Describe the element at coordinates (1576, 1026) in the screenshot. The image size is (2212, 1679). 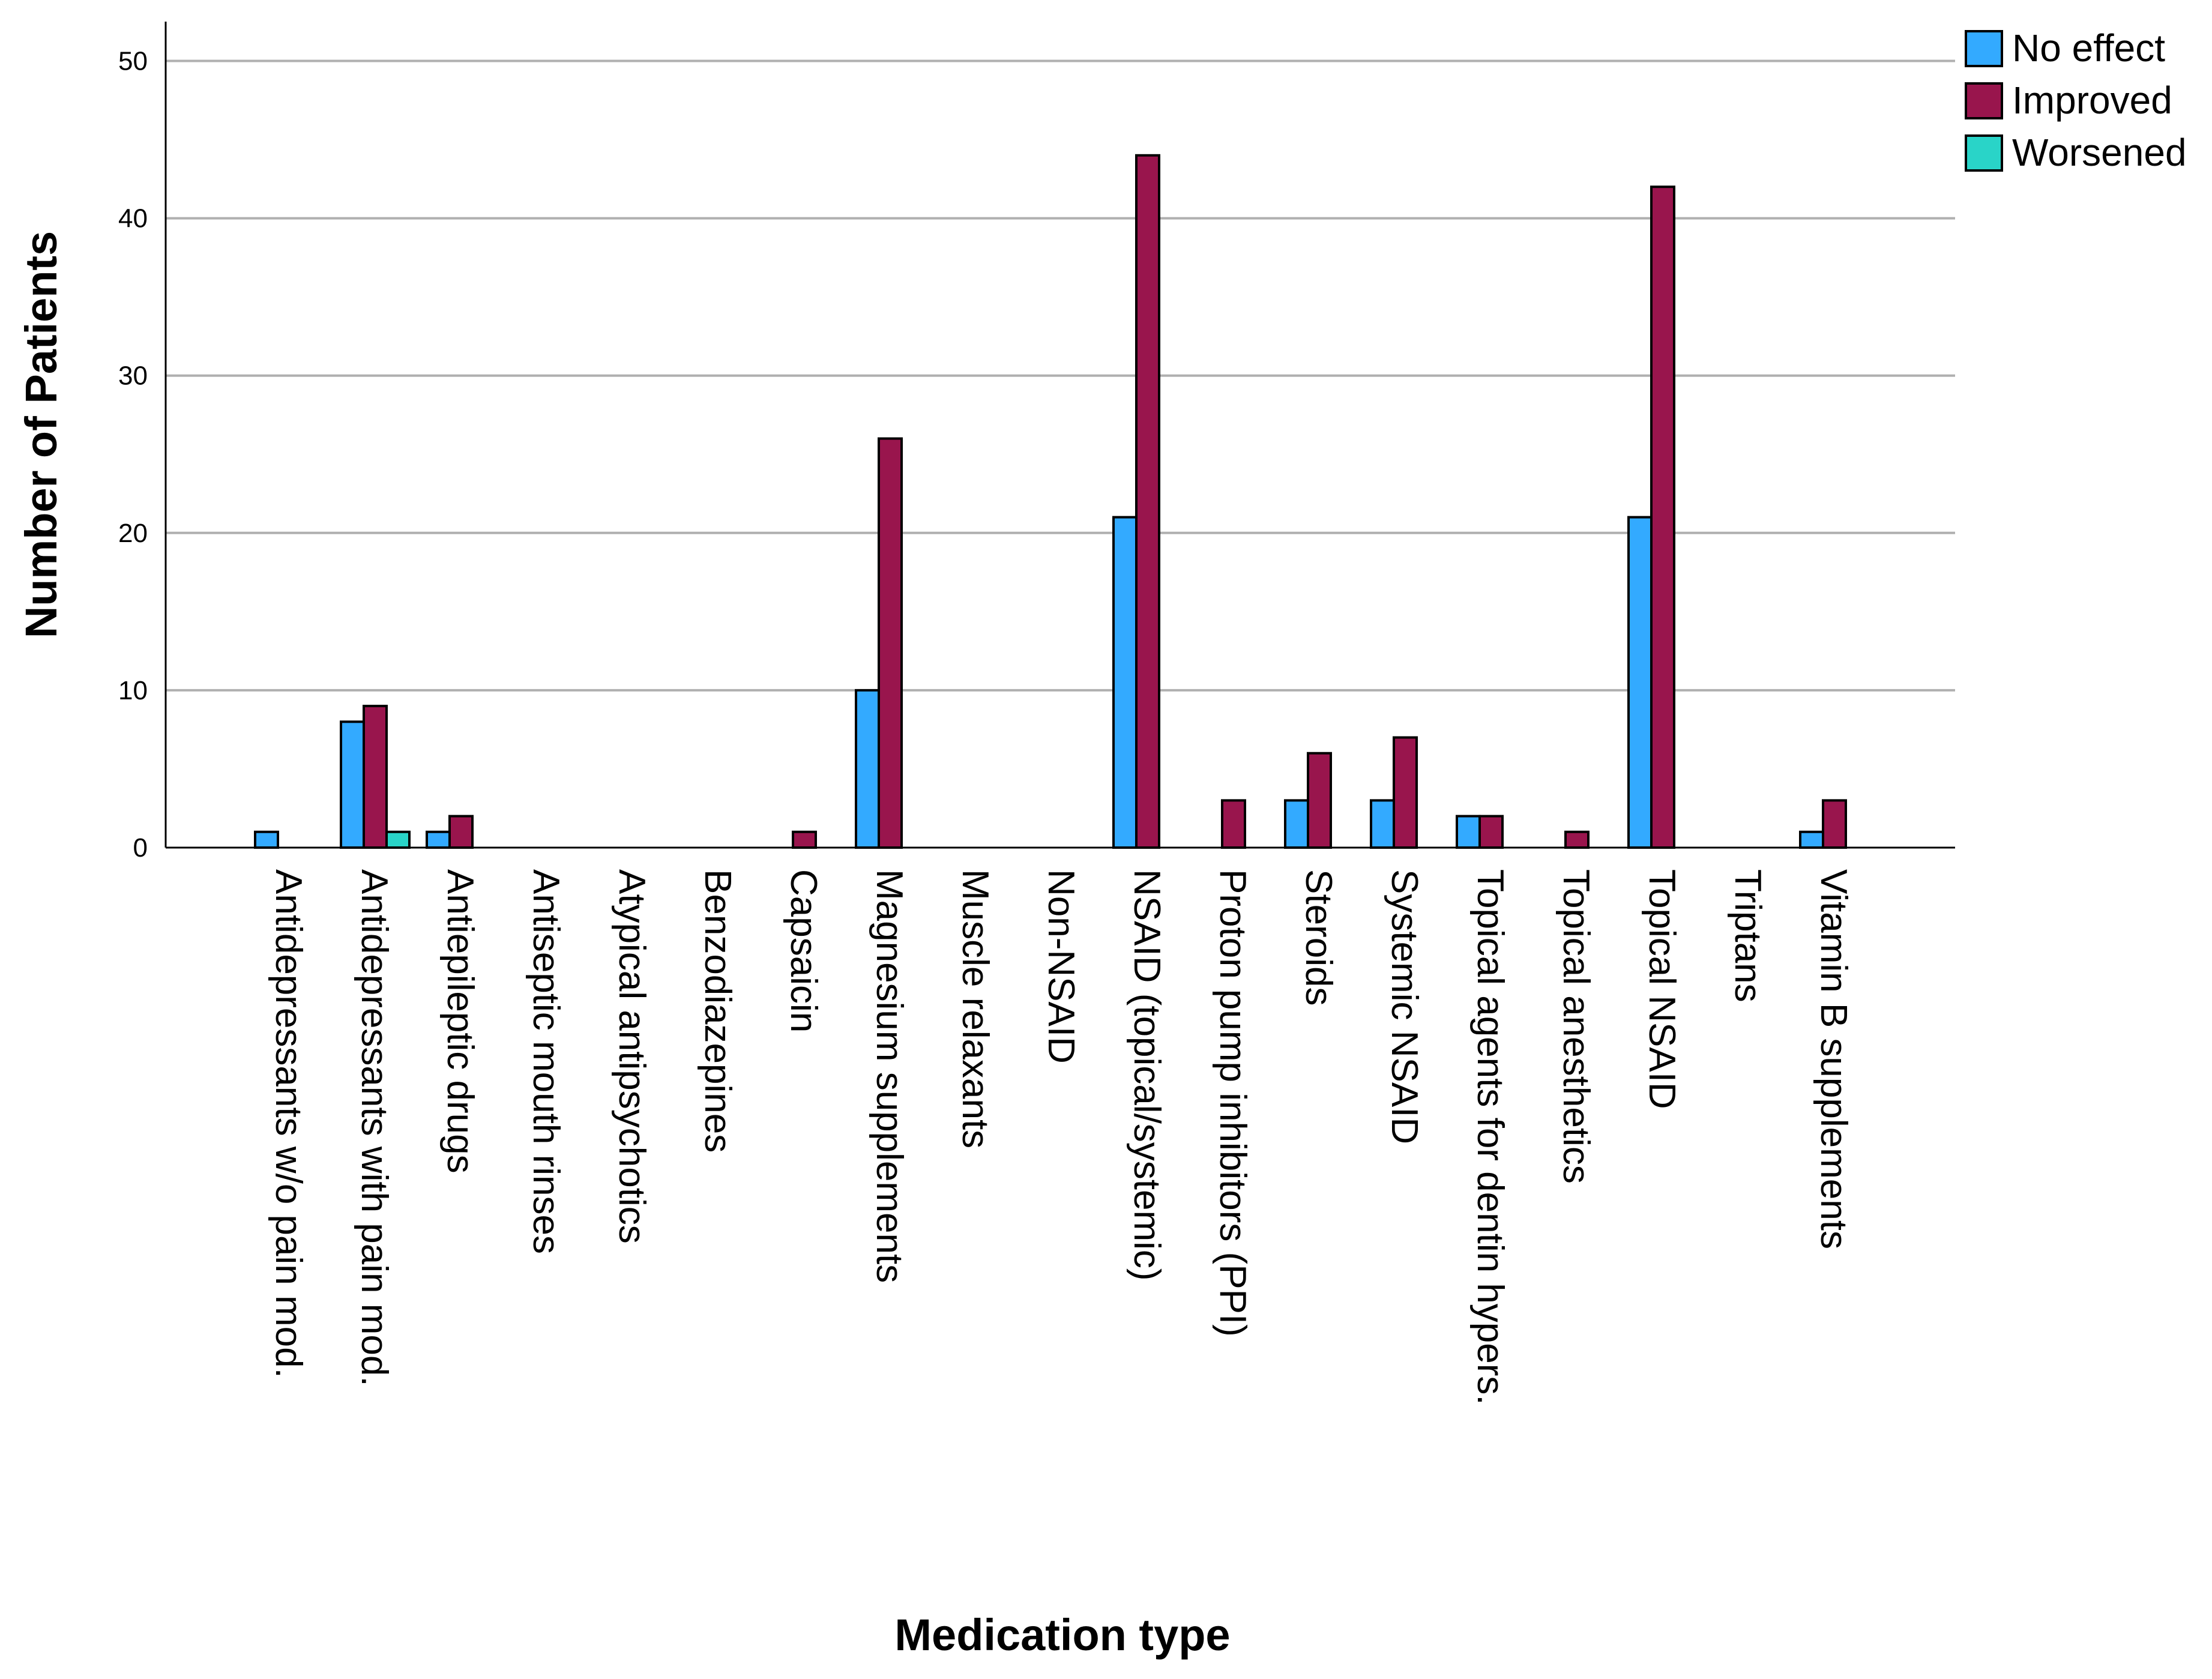
I see `x-tick-label: Topical anesthetics` at that location.